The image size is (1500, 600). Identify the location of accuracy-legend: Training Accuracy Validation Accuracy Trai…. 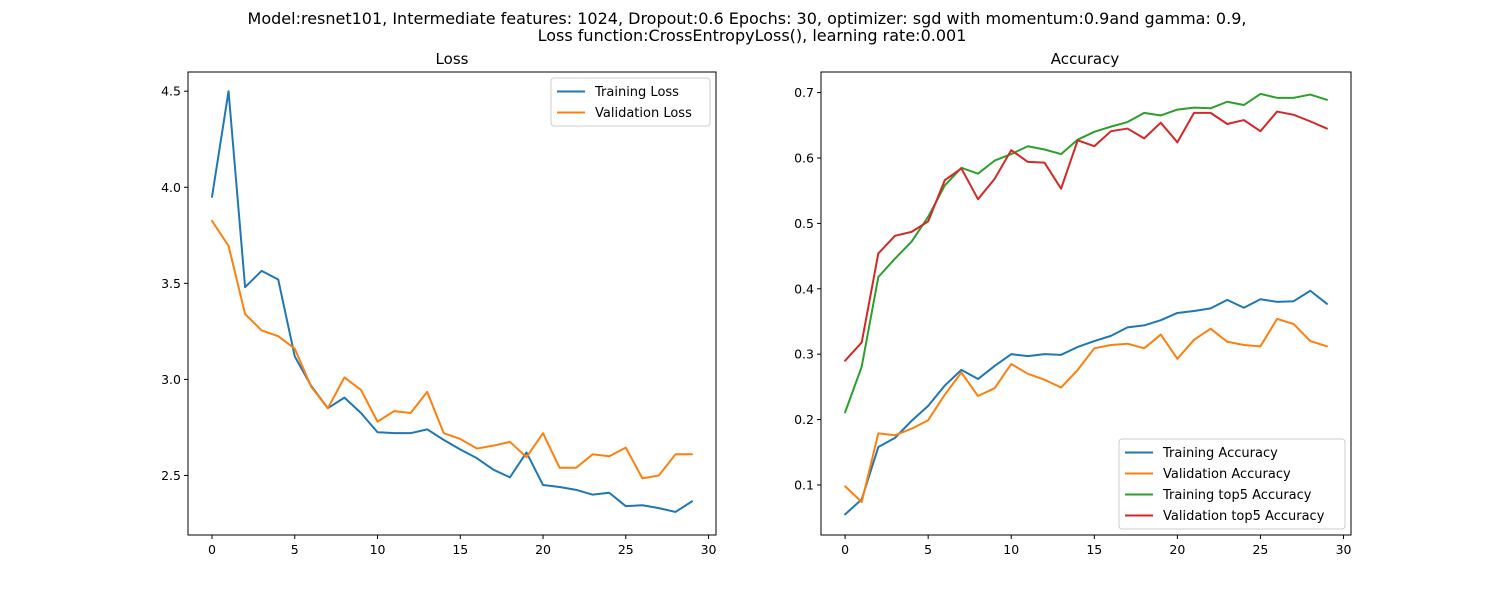
(1232, 484).